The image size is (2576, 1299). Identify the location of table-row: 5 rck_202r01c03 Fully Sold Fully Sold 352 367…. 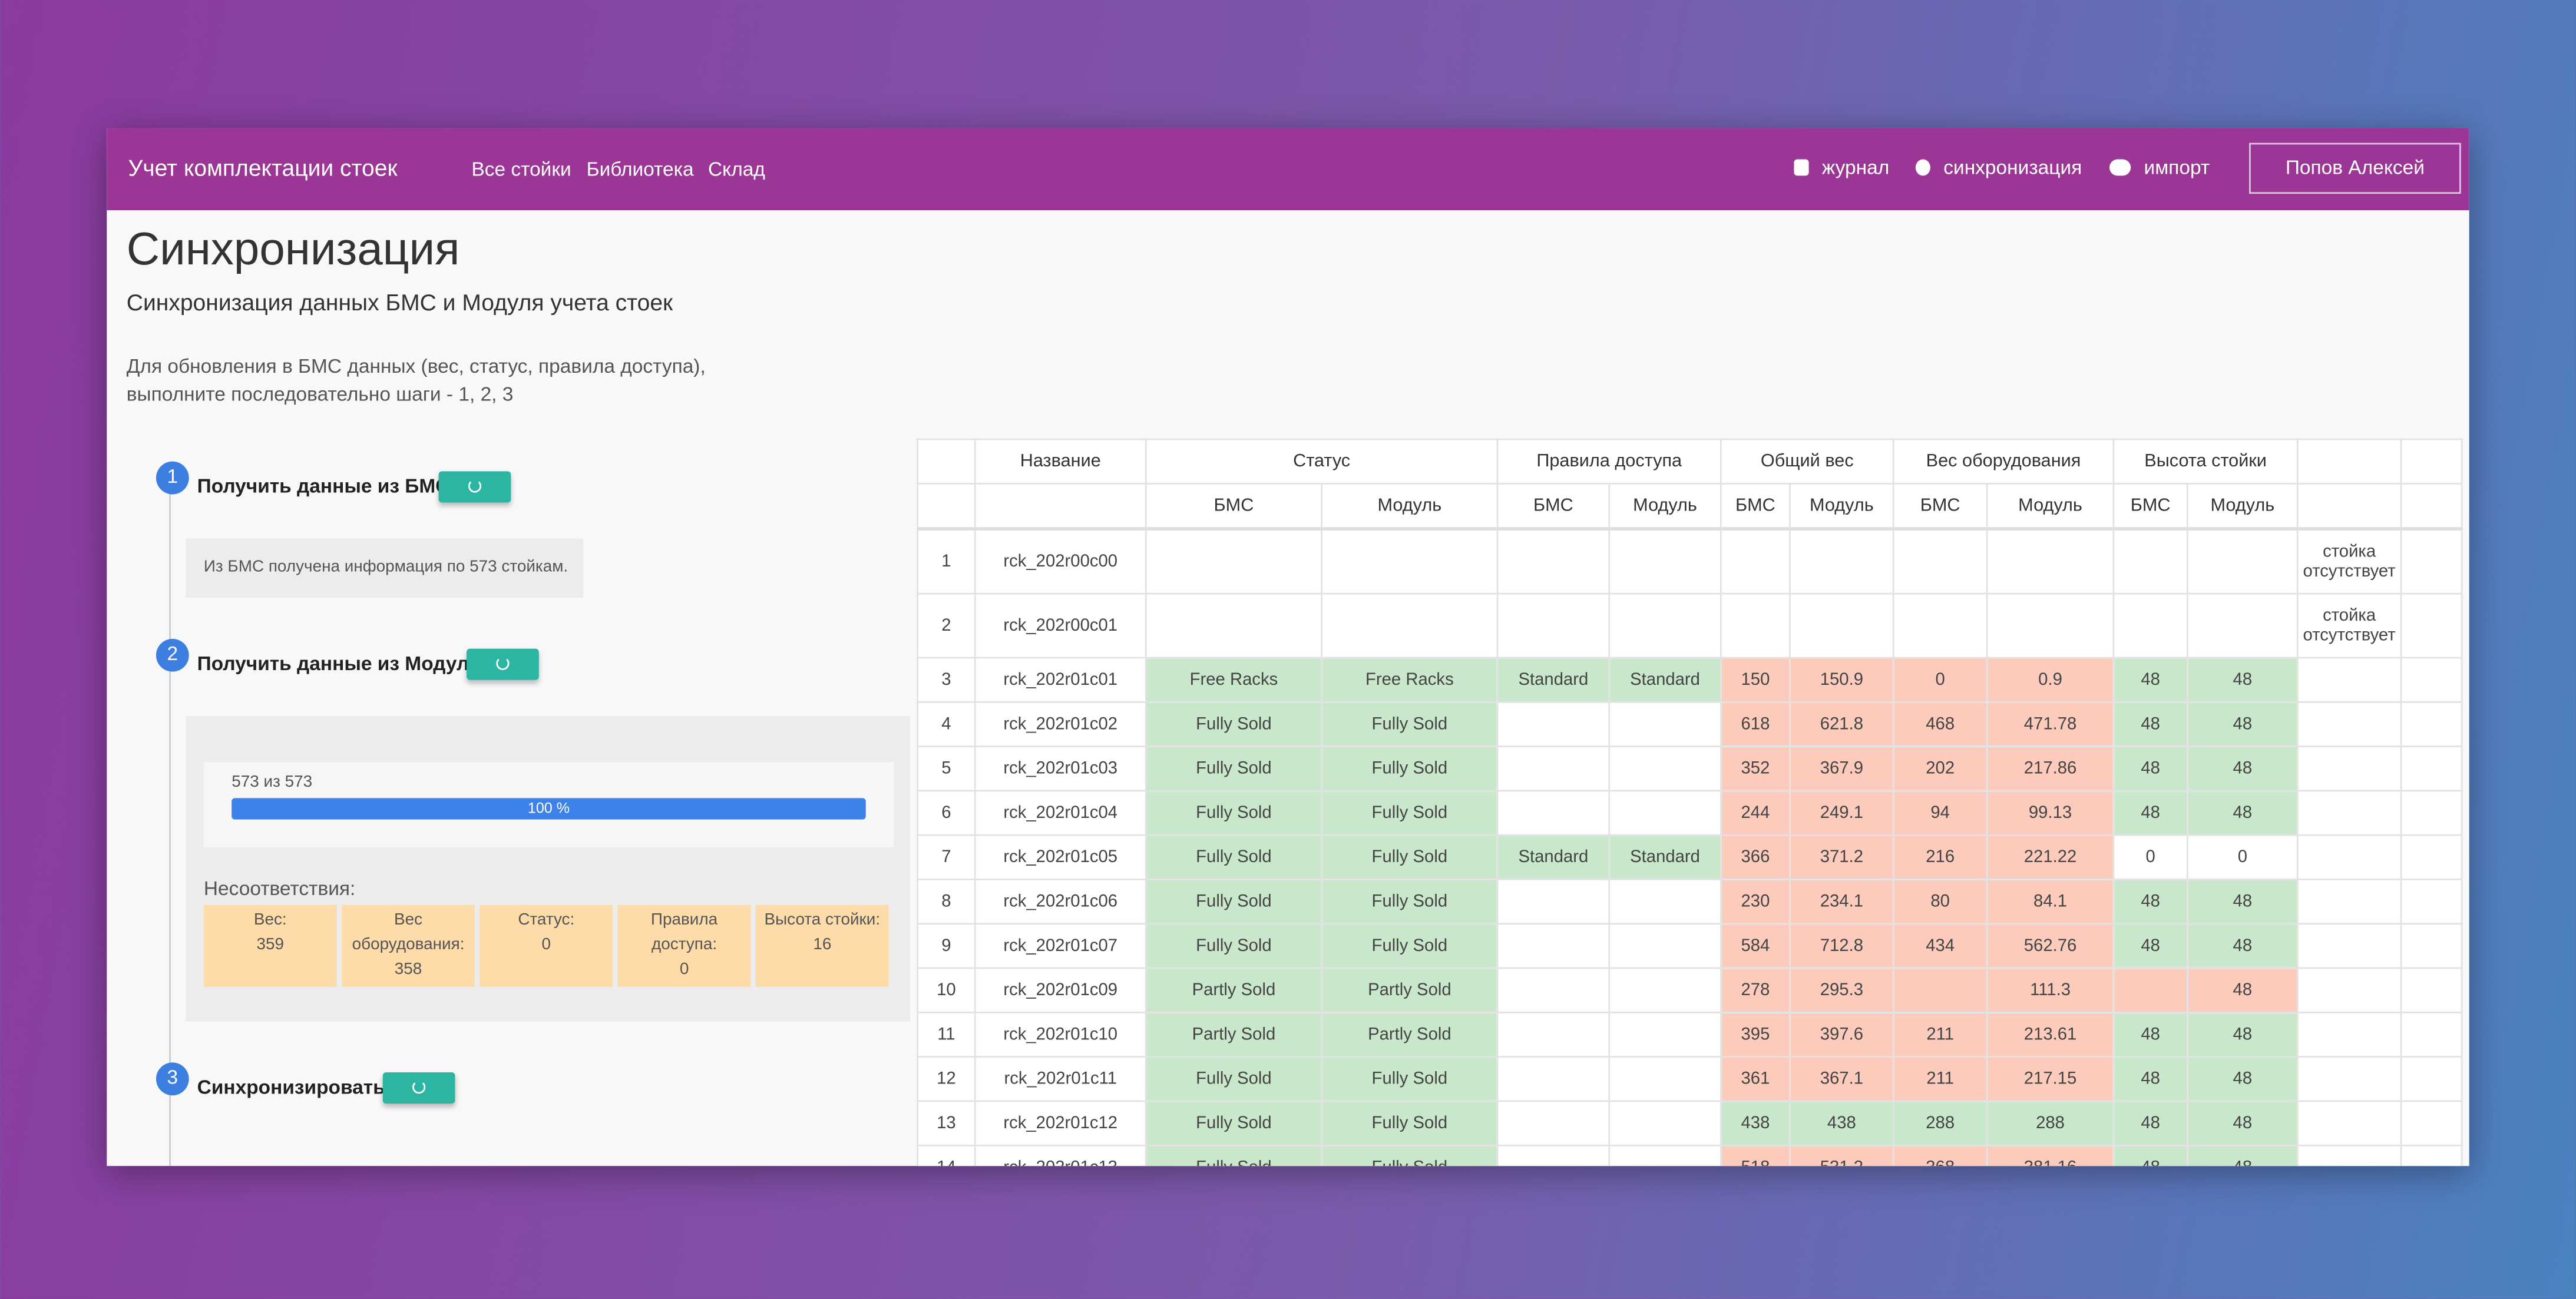
(1690, 768).